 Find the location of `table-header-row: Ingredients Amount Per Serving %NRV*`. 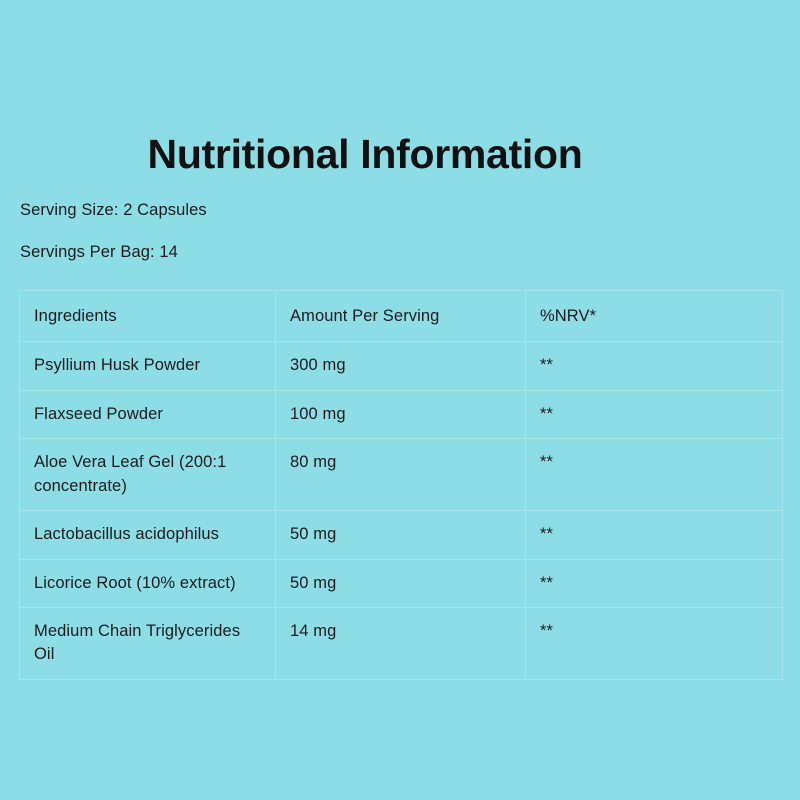

table-header-row: Ingredients Amount Per Serving %NRV* is located at coordinates (401, 316).